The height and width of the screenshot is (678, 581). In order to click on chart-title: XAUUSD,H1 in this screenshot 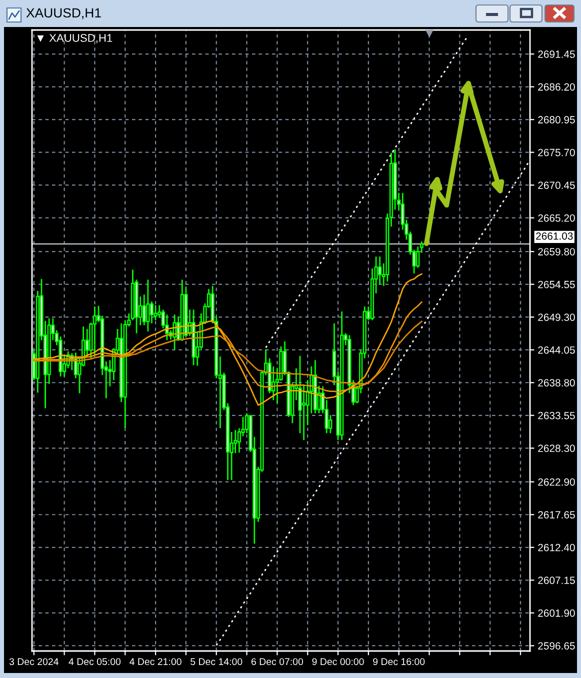, I will do `click(63, 14)`.